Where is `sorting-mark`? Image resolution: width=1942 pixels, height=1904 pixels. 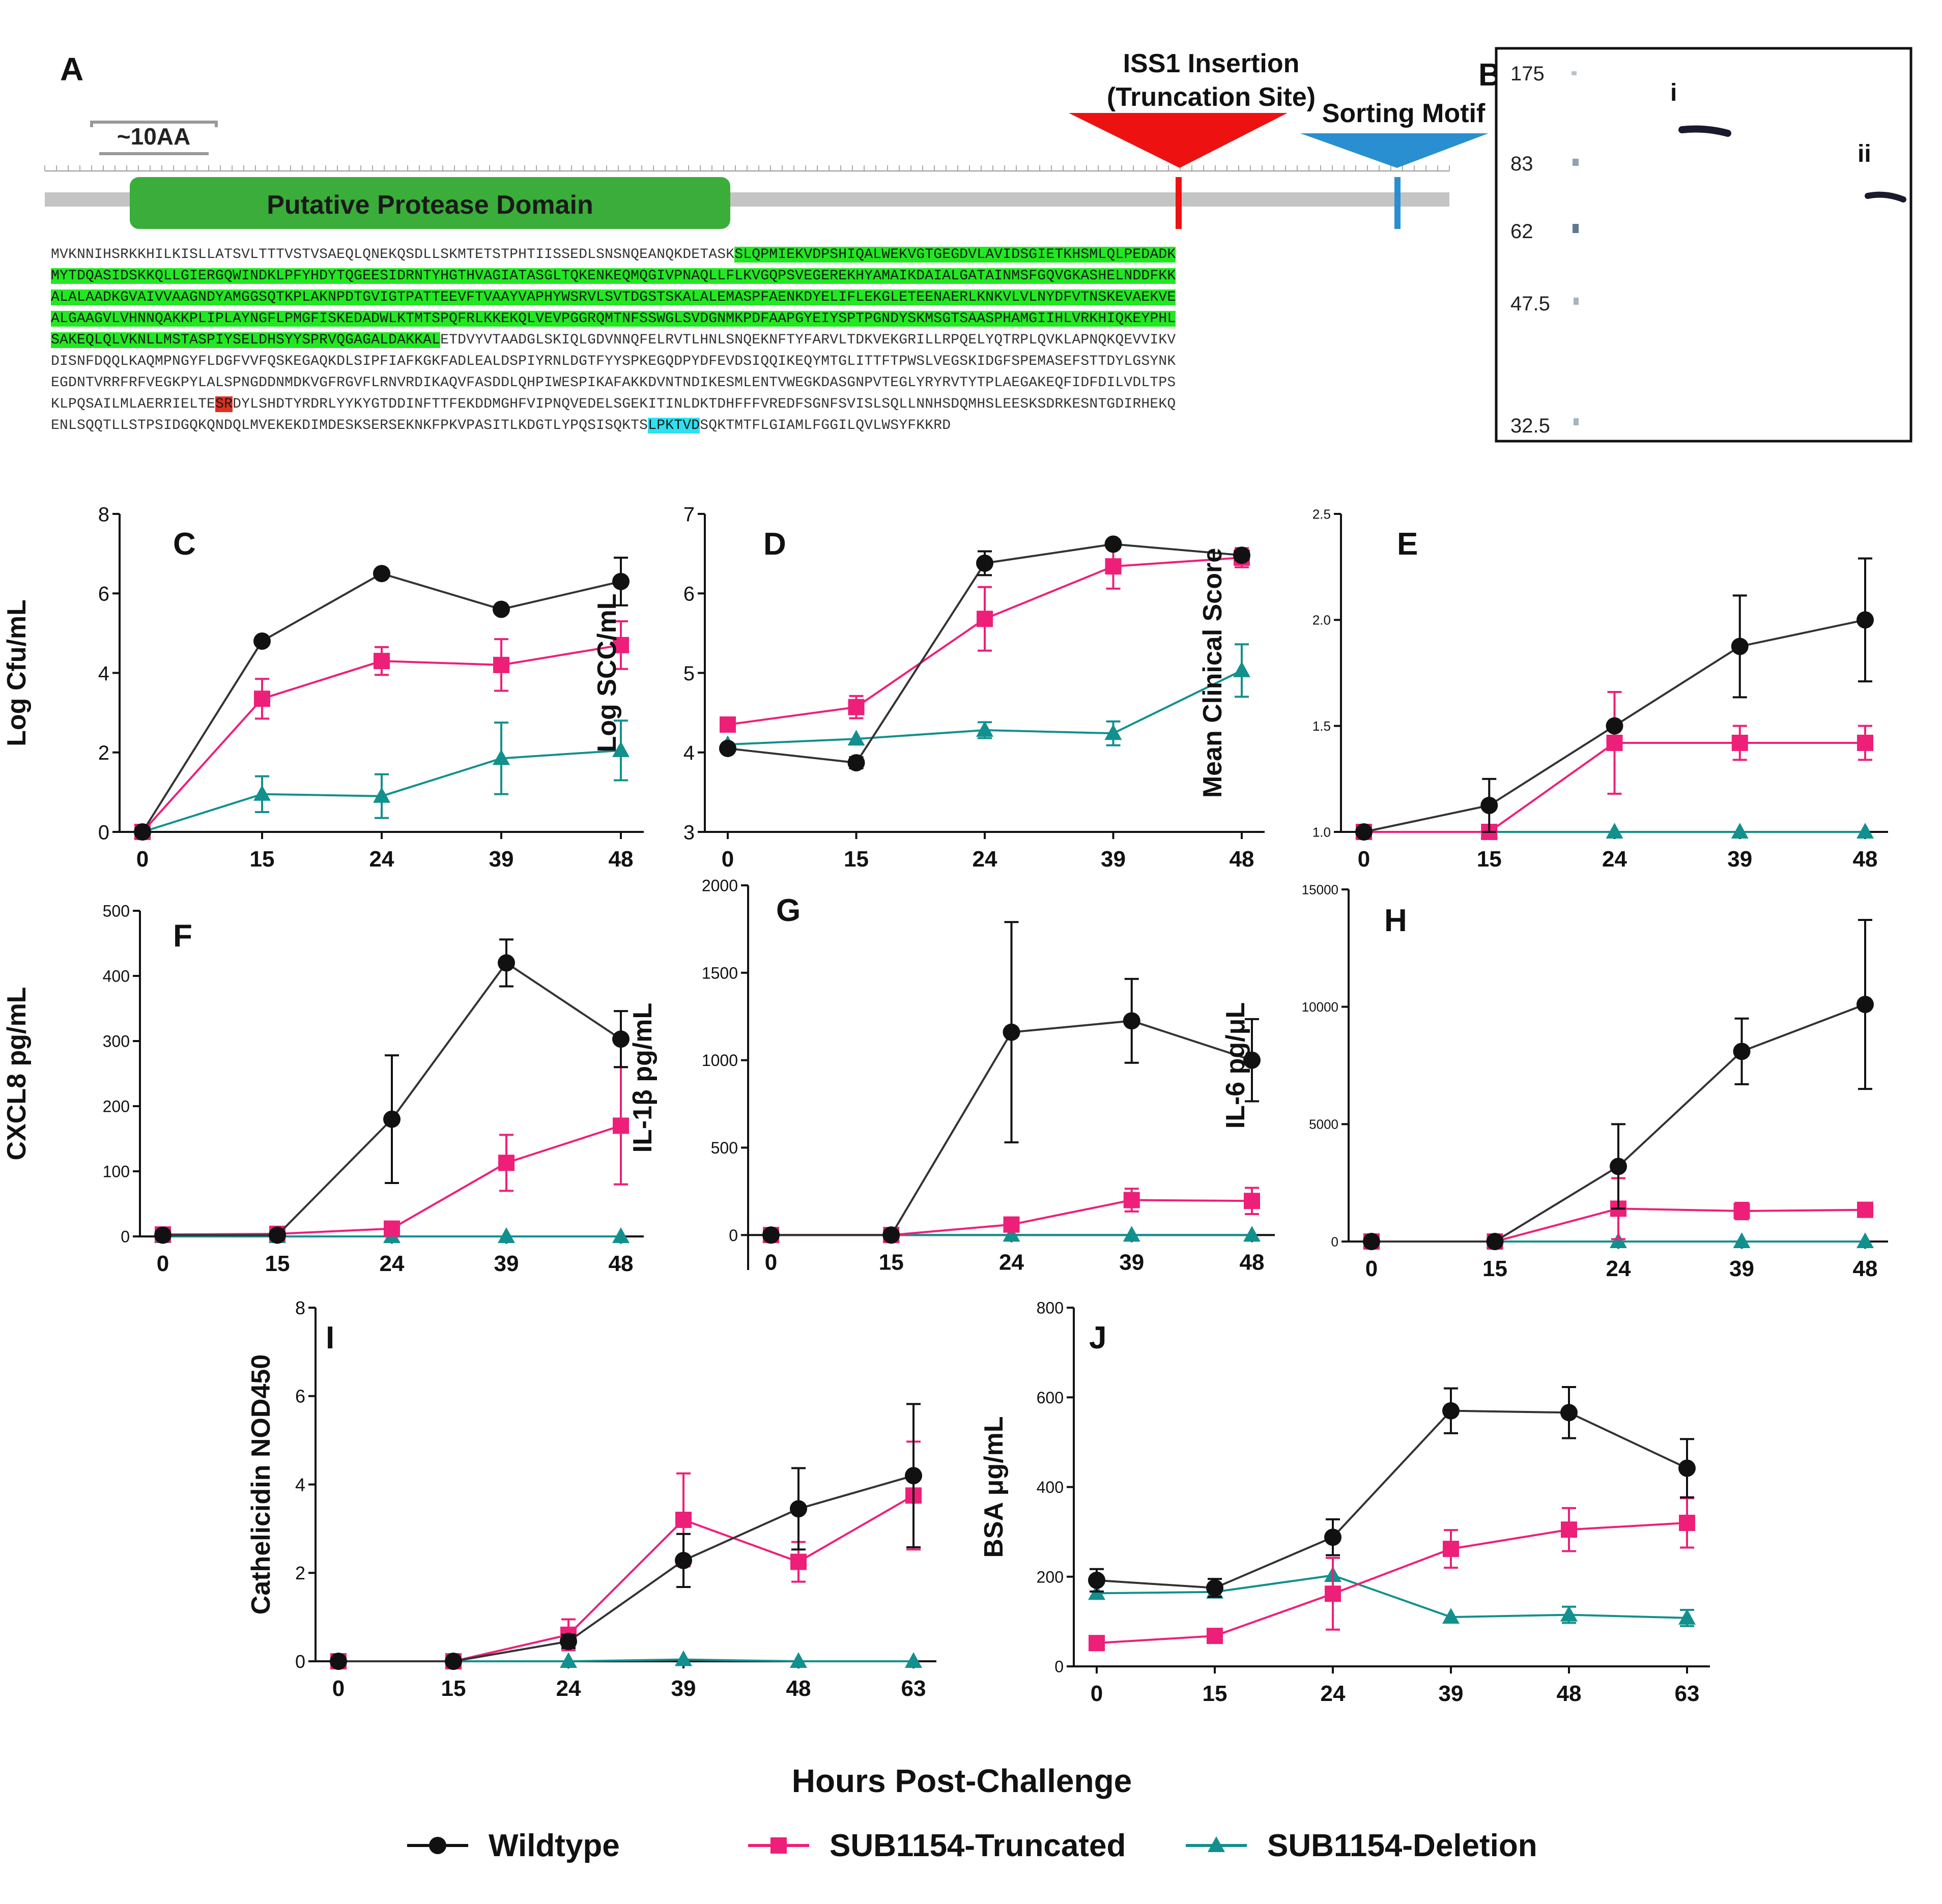
sorting-mark is located at coordinates (1397, 203).